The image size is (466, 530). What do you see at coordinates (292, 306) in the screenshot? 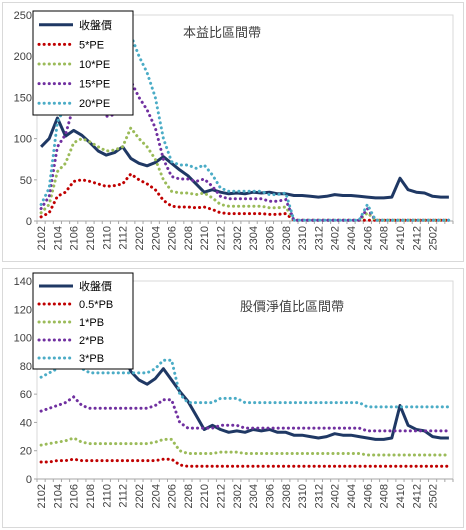
I see `chart-title: 股價淨值比區間帶` at bounding box center [292, 306].